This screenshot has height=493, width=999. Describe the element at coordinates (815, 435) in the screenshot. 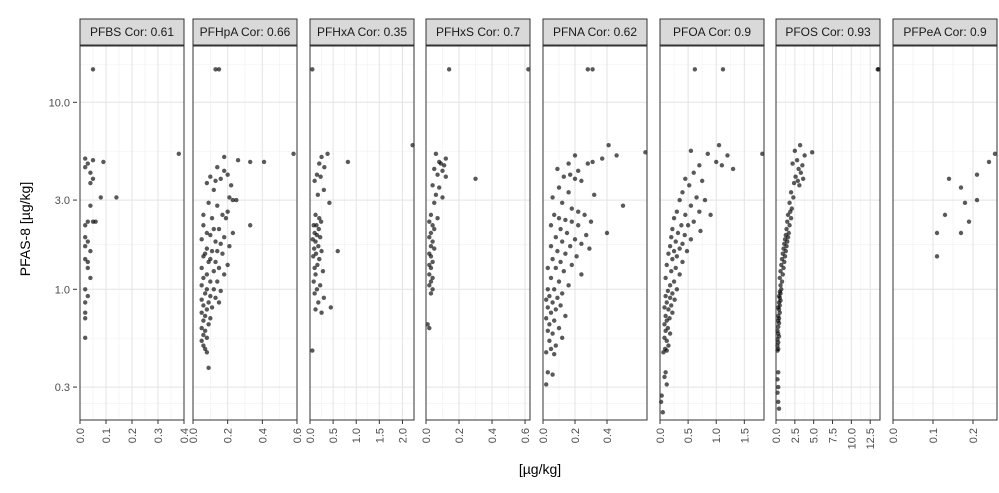

I see `x-tick-label: 5.0` at that location.